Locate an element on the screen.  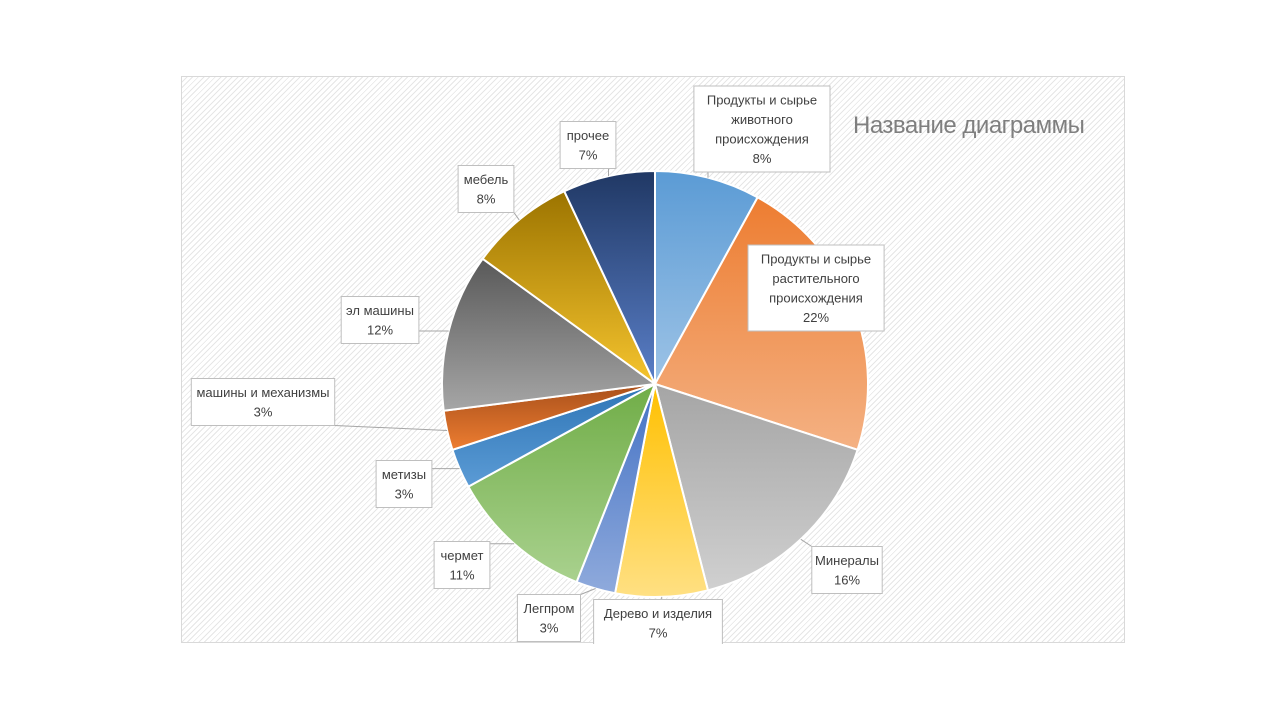
data-label: прочее 7% is located at coordinates (588, 145).